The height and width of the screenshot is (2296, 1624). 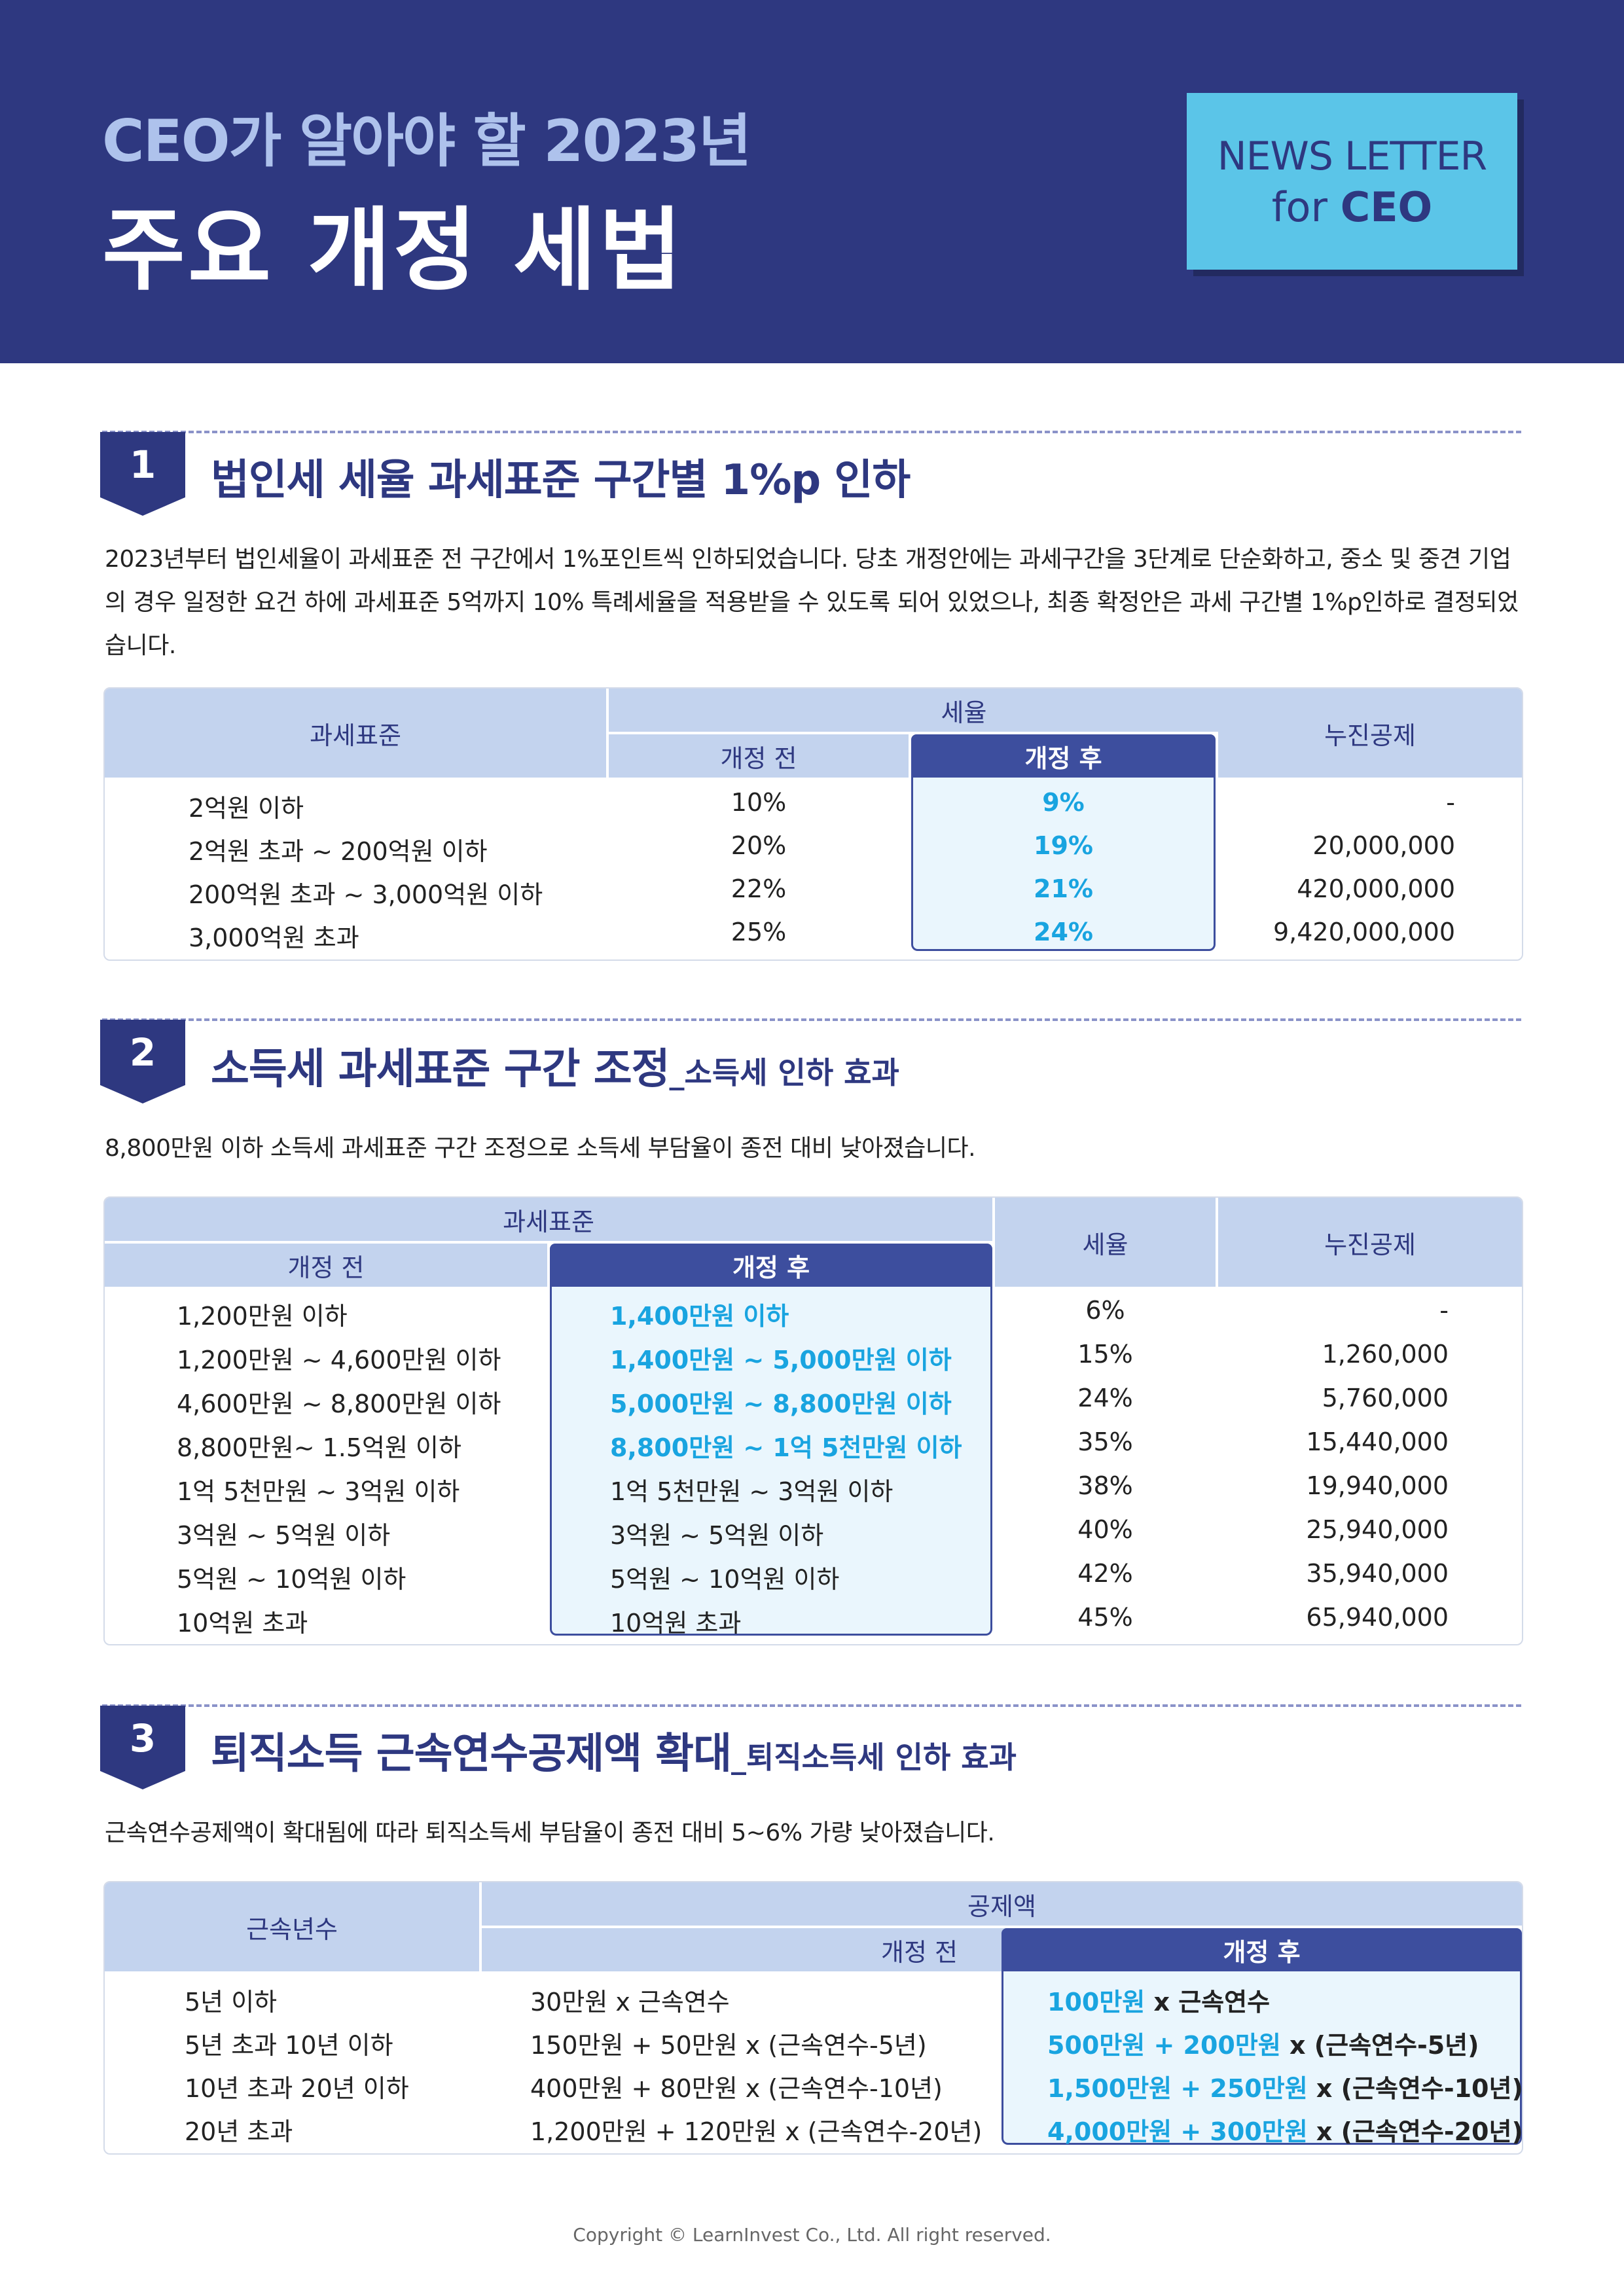 What do you see at coordinates (786, 1447) in the screenshot?
I see `after-cell: 8,800만원 ~ 1억 5천만원 이하` at bounding box center [786, 1447].